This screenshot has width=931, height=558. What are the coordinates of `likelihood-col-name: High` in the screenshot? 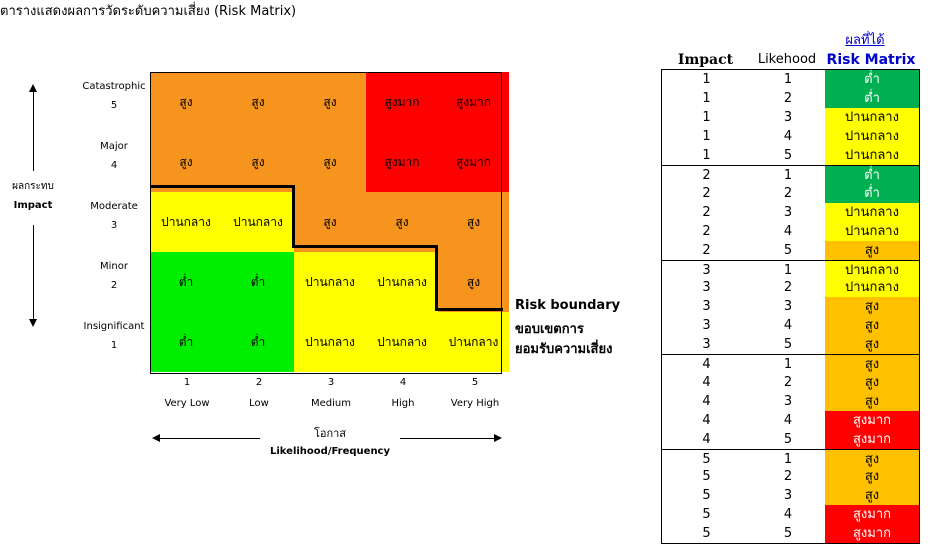 It's located at (403, 403).